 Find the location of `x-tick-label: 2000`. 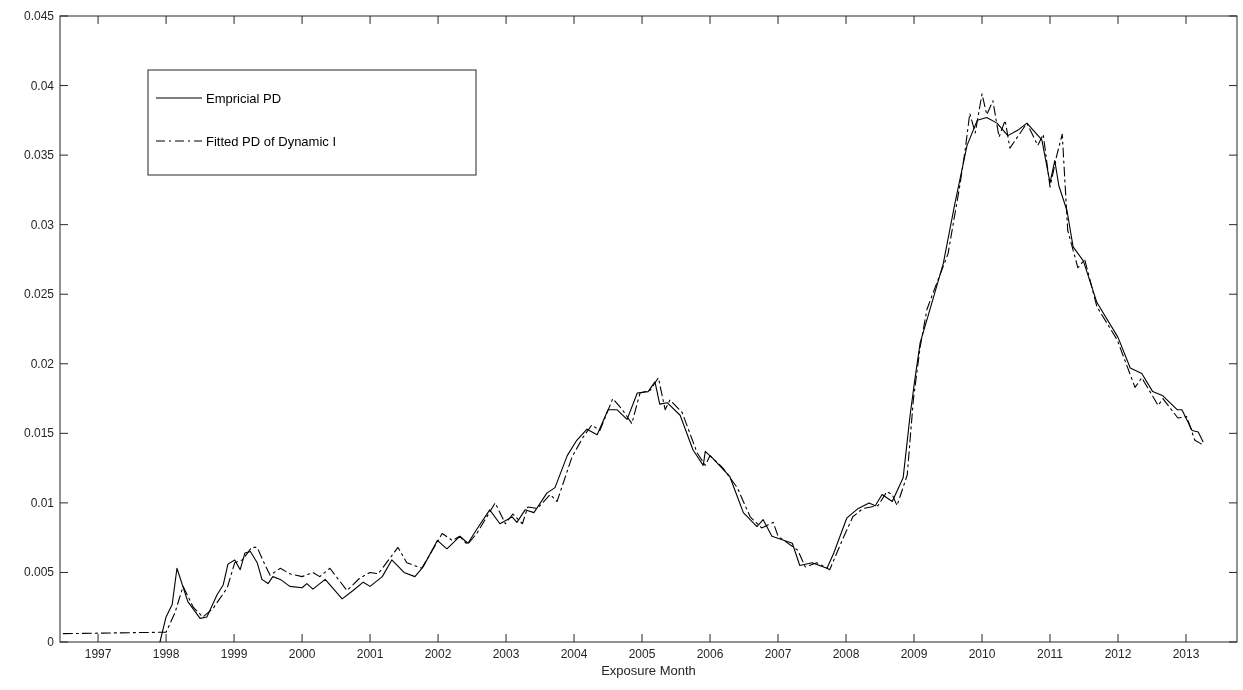

x-tick-label: 2000 is located at coordinates (302, 654).